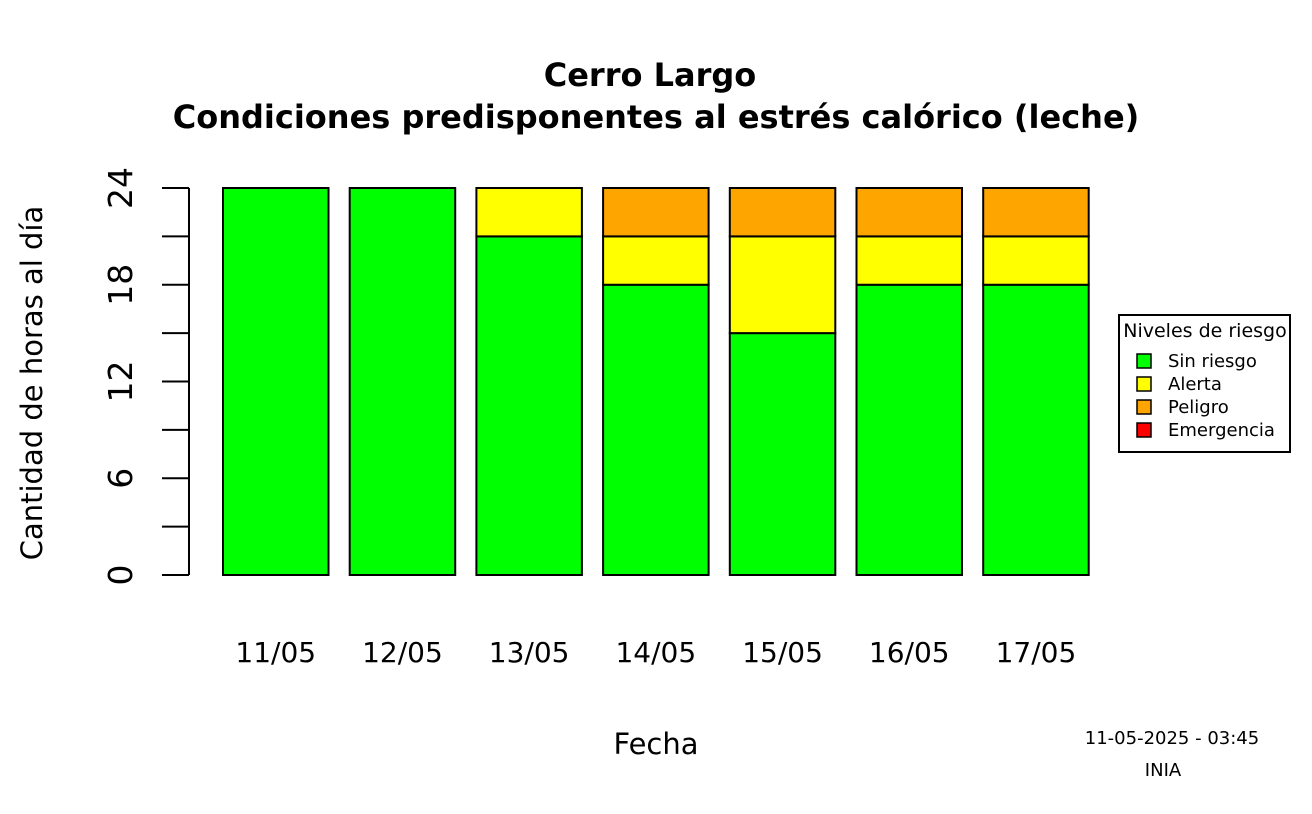 This screenshot has width=1312, height=814. What do you see at coordinates (529, 652) in the screenshot?
I see `x-tick-label: 13/05` at bounding box center [529, 652].